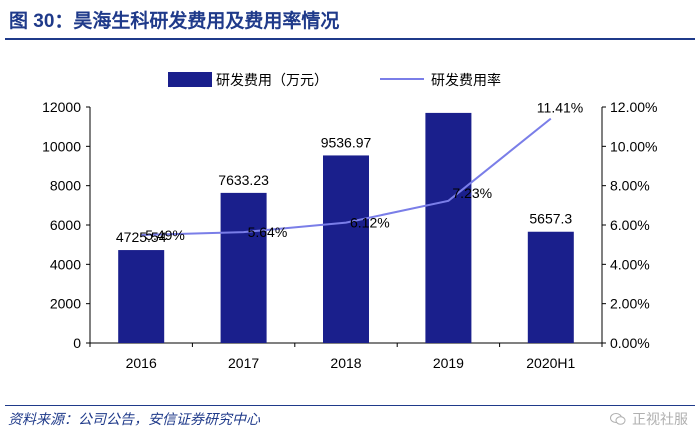 This screenshot has width=700, height=436. Describe the element at coordinates (630, 264) in the screenshot. I see `y-right-tick-label: 4.00%` at that location.